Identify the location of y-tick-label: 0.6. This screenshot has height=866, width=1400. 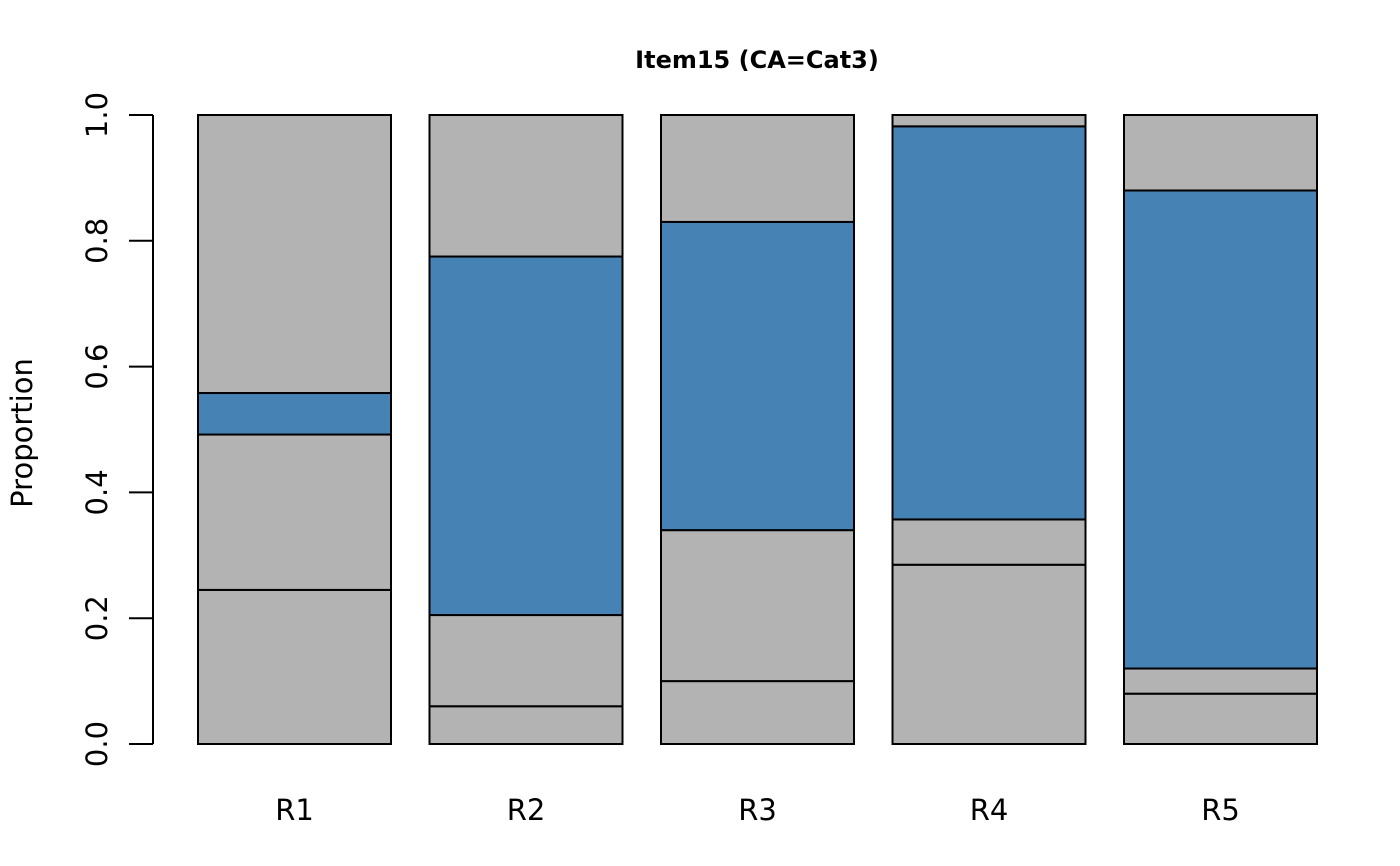
(97, 367).